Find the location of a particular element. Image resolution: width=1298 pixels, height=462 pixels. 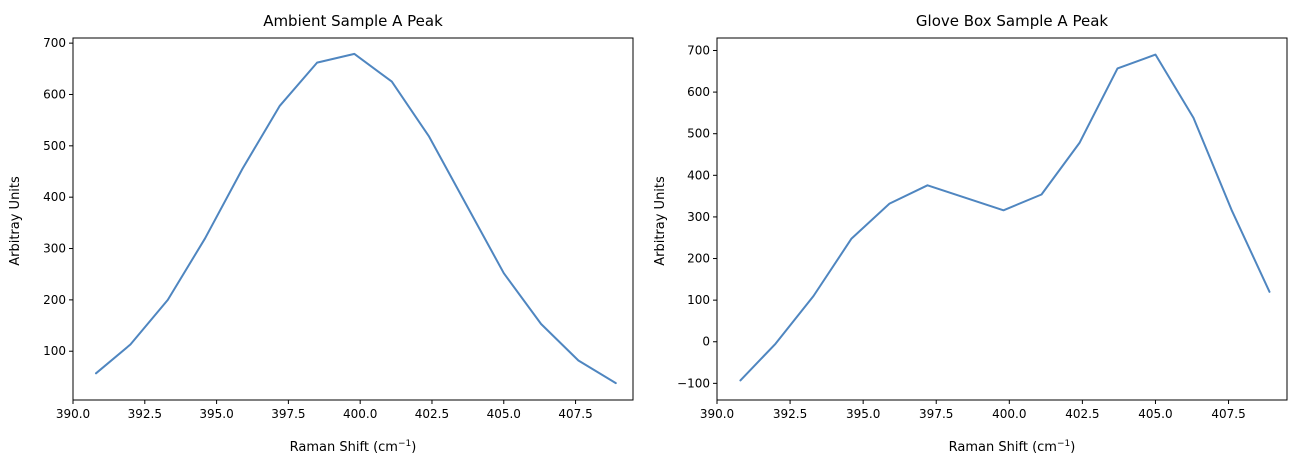

y-tick-label: 0 is located at coordinates (706, 342).